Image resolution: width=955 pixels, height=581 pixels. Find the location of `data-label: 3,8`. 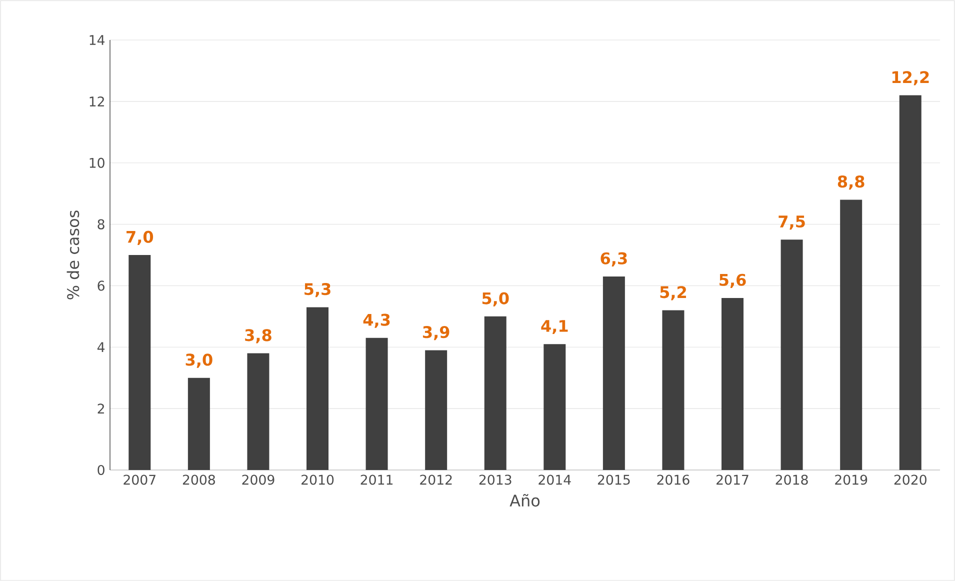

data-label: 3,8 is located at coordinates (258, 336).